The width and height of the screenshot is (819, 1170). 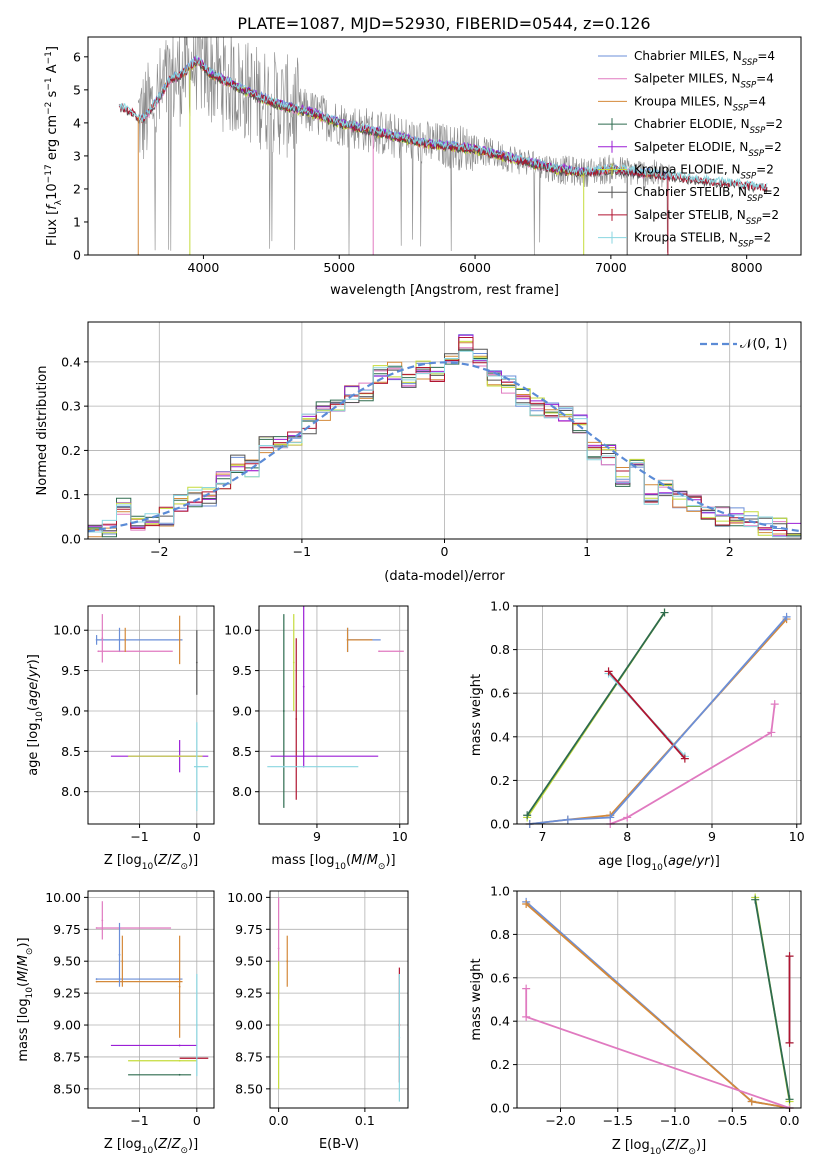 What do you see at coordinates (339, 267) in the screenshot?
I see `x-tick-label: 5000` at bounding box center [339, 267].